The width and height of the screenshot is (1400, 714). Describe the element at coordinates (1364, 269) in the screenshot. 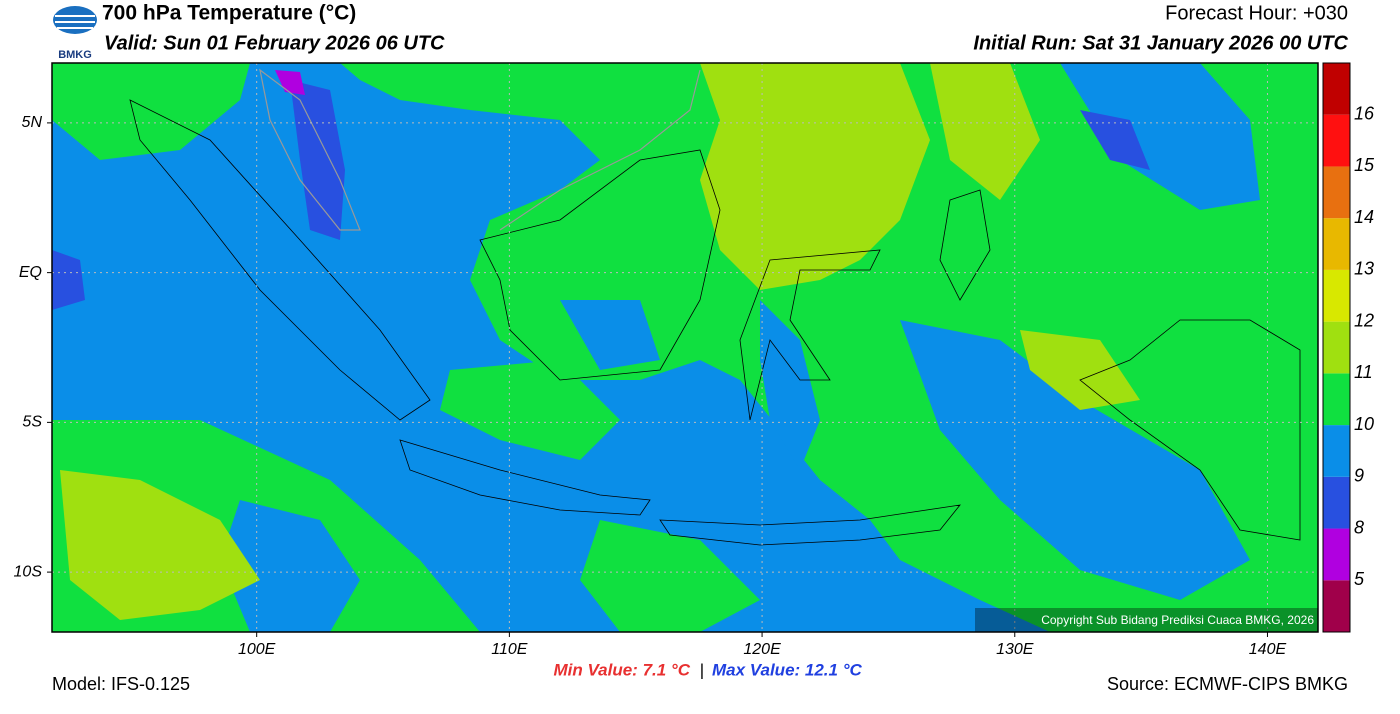

I see `colorbar-label: 13` at that location.